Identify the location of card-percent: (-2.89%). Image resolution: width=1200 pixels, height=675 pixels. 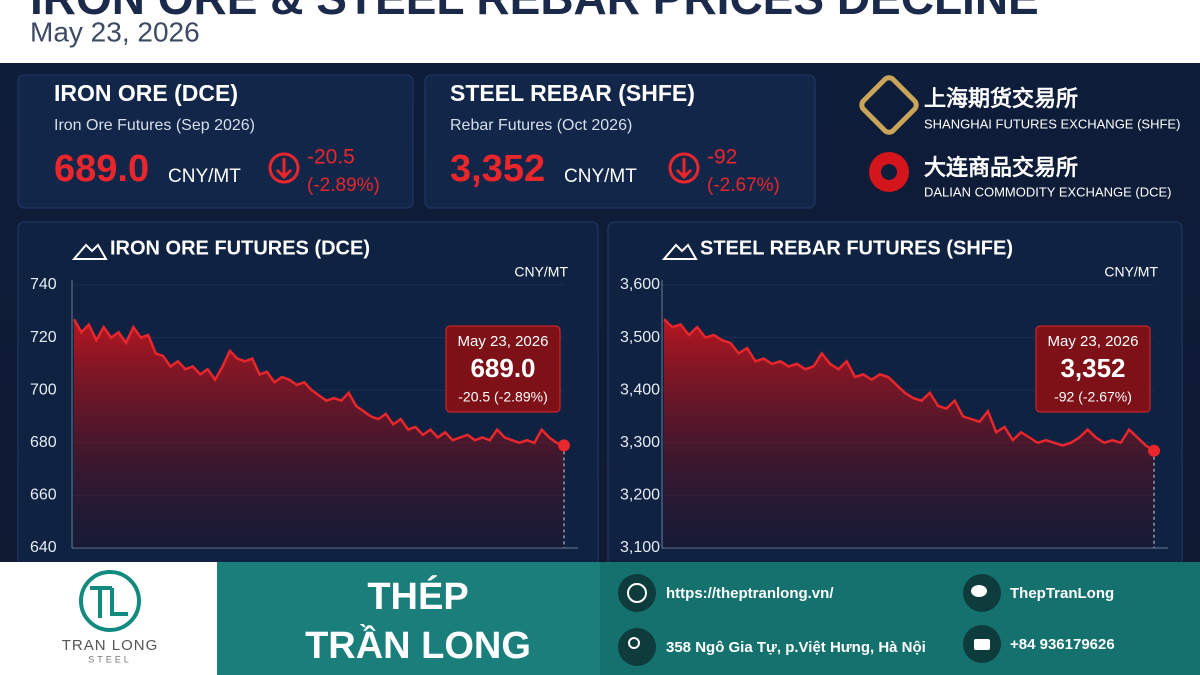
(343, 185).